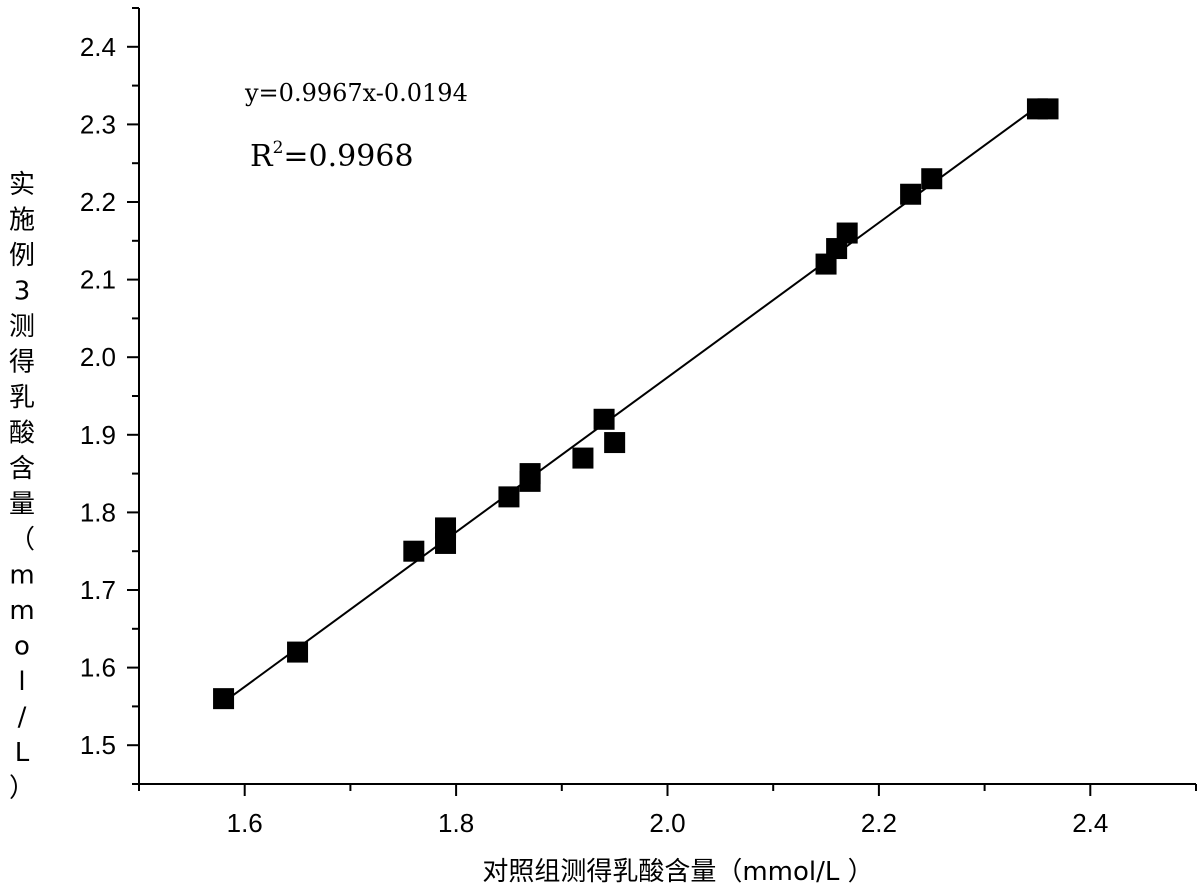 Image resolution: width=1200 pixels, height=892 pixels. I want to click on y-axis-title-char: 量, so click(22, 505).